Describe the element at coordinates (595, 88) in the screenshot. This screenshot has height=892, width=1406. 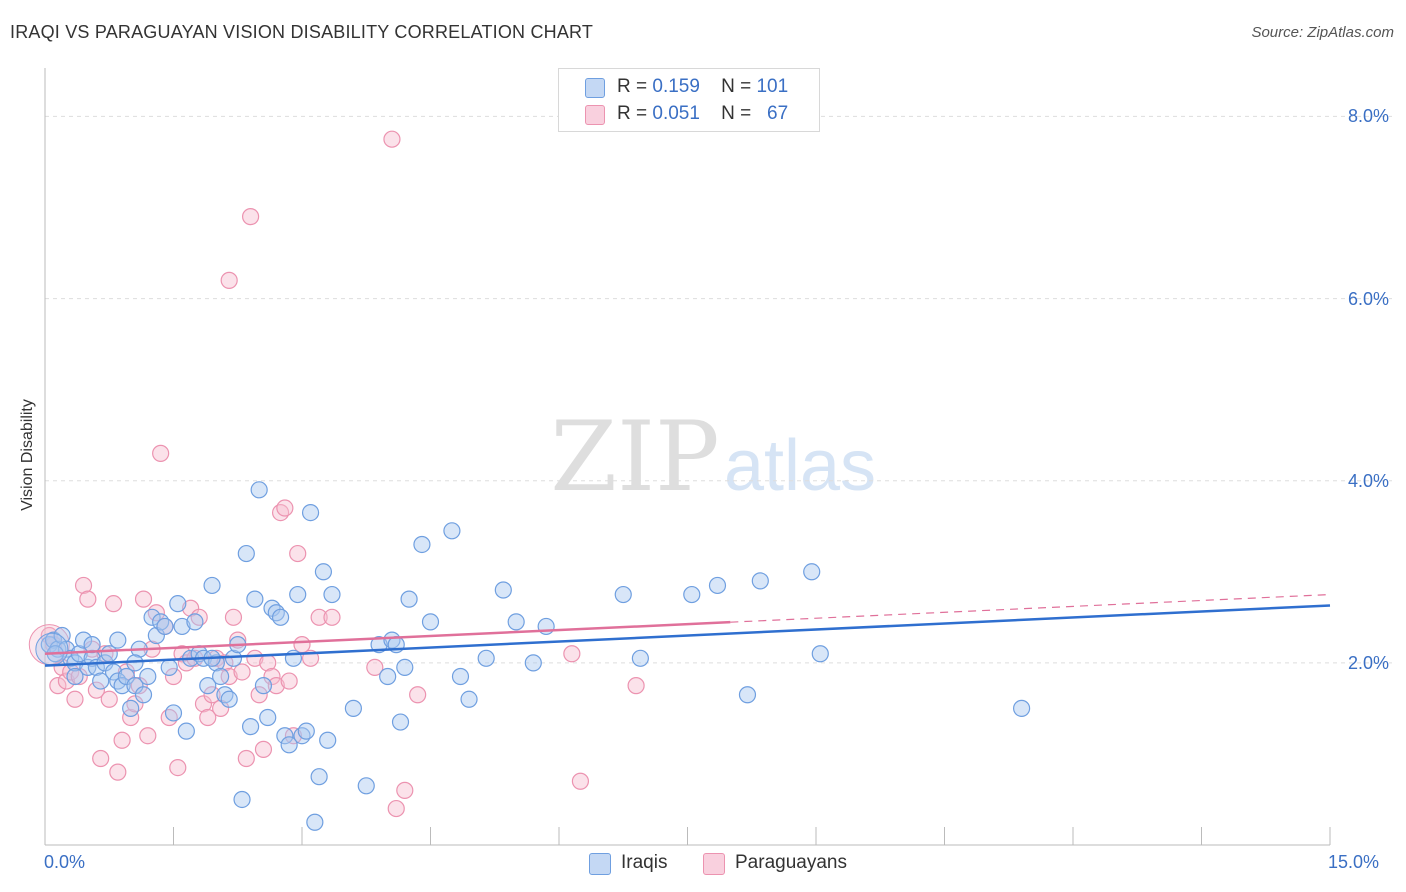
I see `legend-swatch-iraqi` at that location.